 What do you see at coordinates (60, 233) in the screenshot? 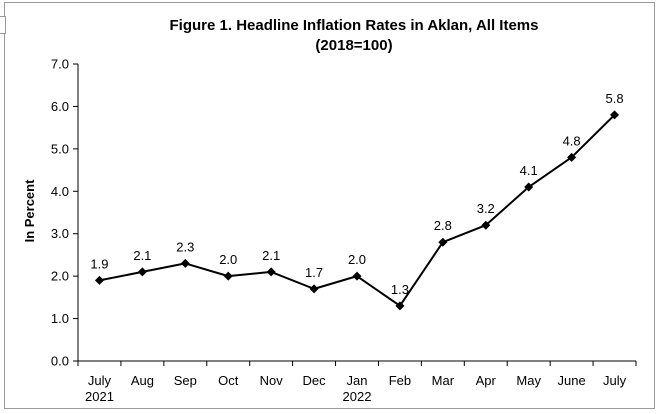
I see `y-tick-label: 3.0` at bounding box center [60, 233].